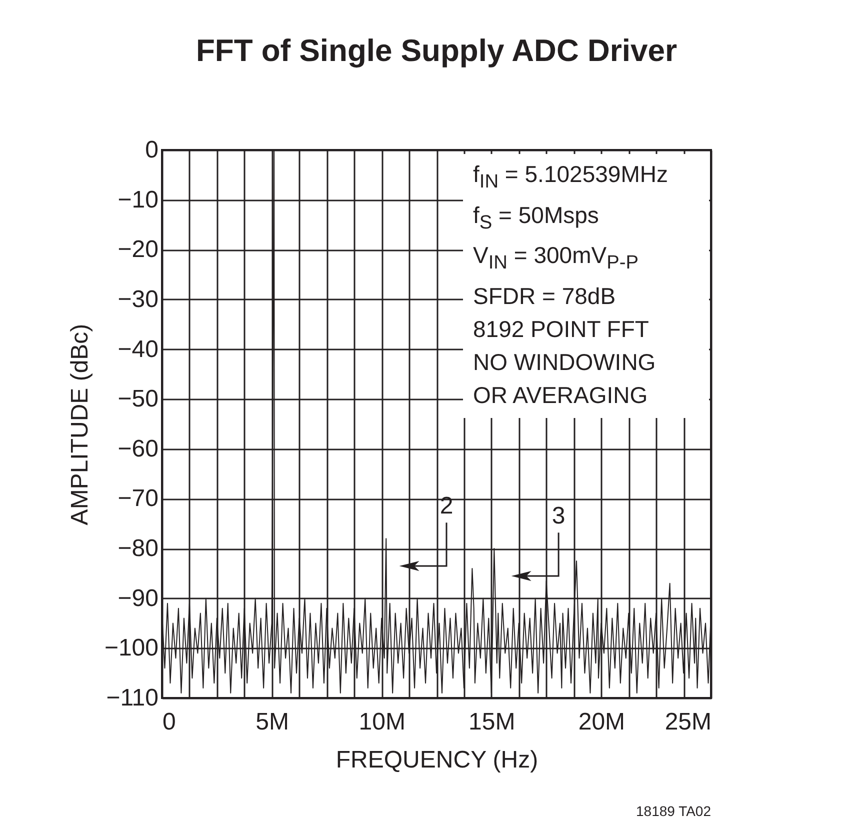 The height and width of the screenshot is (835, 855). I want to click on annotation: f$_{IN}$ = 5.102539MHz, so click(571, 177).